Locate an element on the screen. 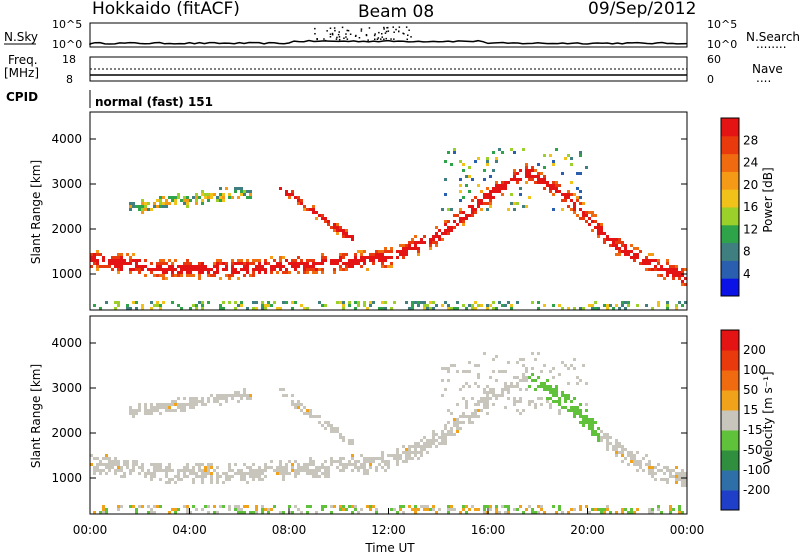 Image resolution: width=800 pixels, height=554 pixels. colorbar-tick-label: -50 is located at coordinates (753, 450).